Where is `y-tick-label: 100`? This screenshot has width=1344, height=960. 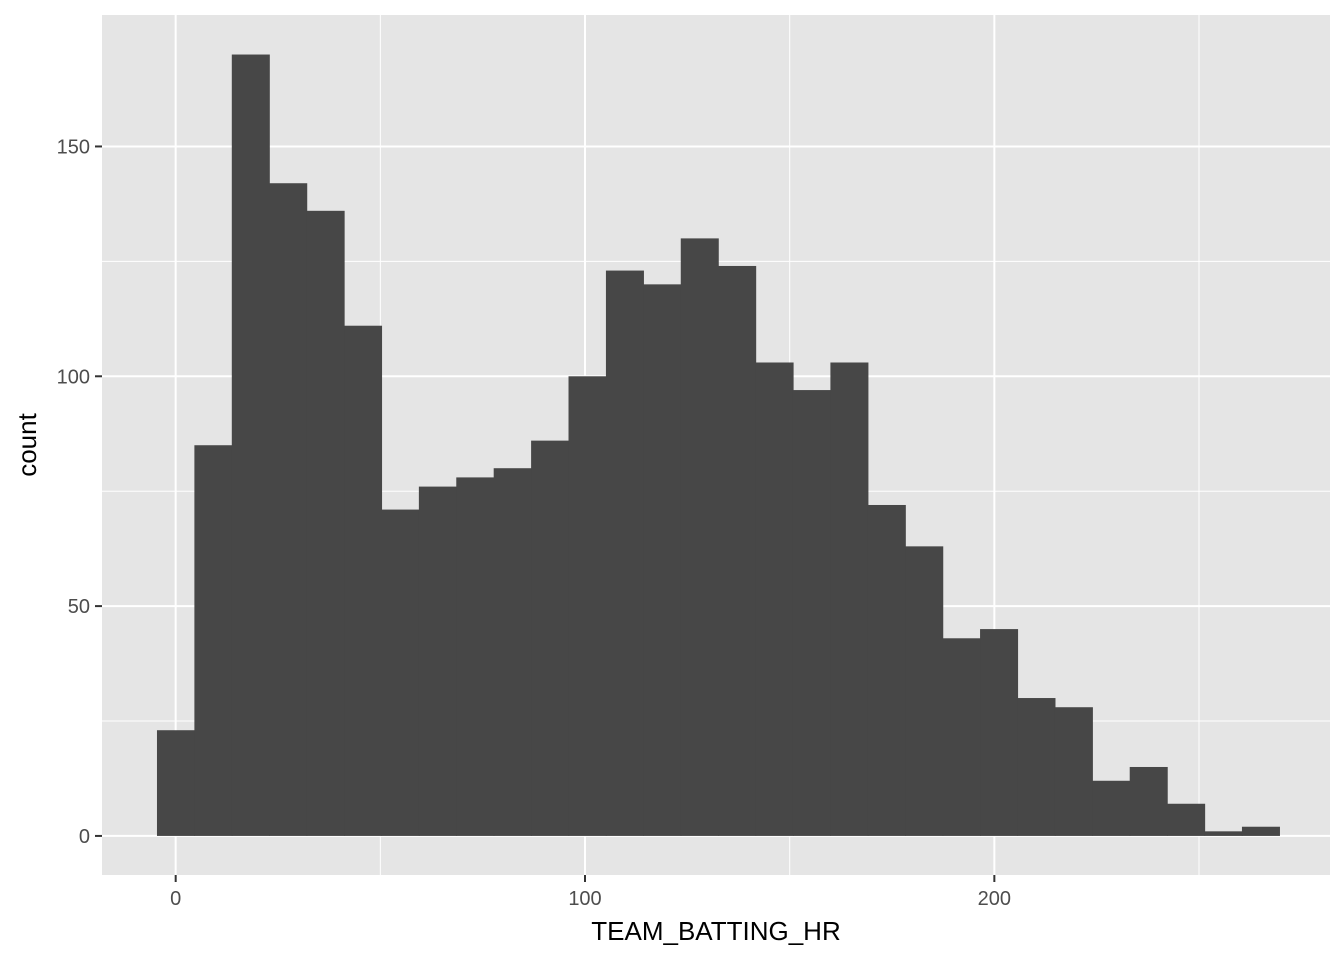
y-tick-label: 100 is located at coordinates (73, 377).